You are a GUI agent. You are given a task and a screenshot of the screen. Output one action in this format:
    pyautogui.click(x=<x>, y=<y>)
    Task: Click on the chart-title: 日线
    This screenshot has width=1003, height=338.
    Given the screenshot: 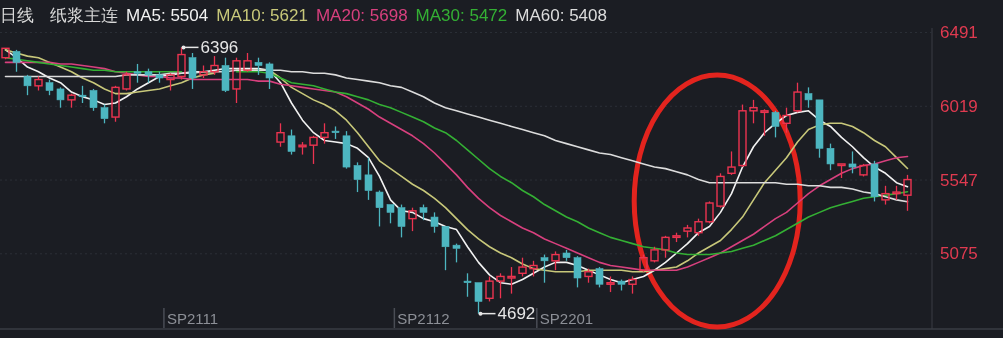 What is the action you would take?
    pyautogui.click(x=17, y=15)
    